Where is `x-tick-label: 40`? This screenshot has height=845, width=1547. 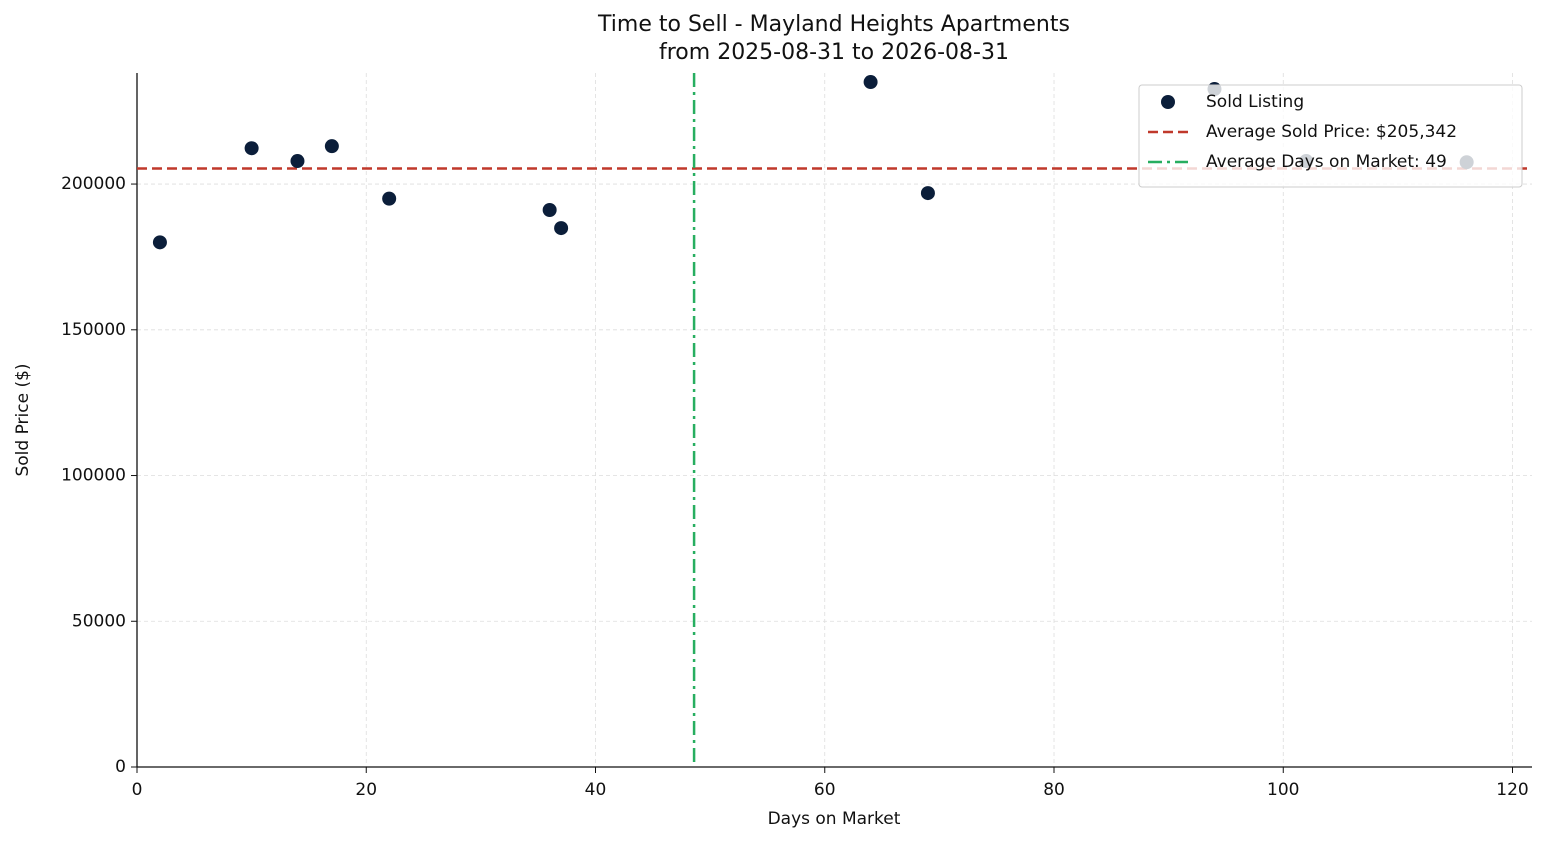 x-tick-label: 40 is located at coordinates (596, 790).